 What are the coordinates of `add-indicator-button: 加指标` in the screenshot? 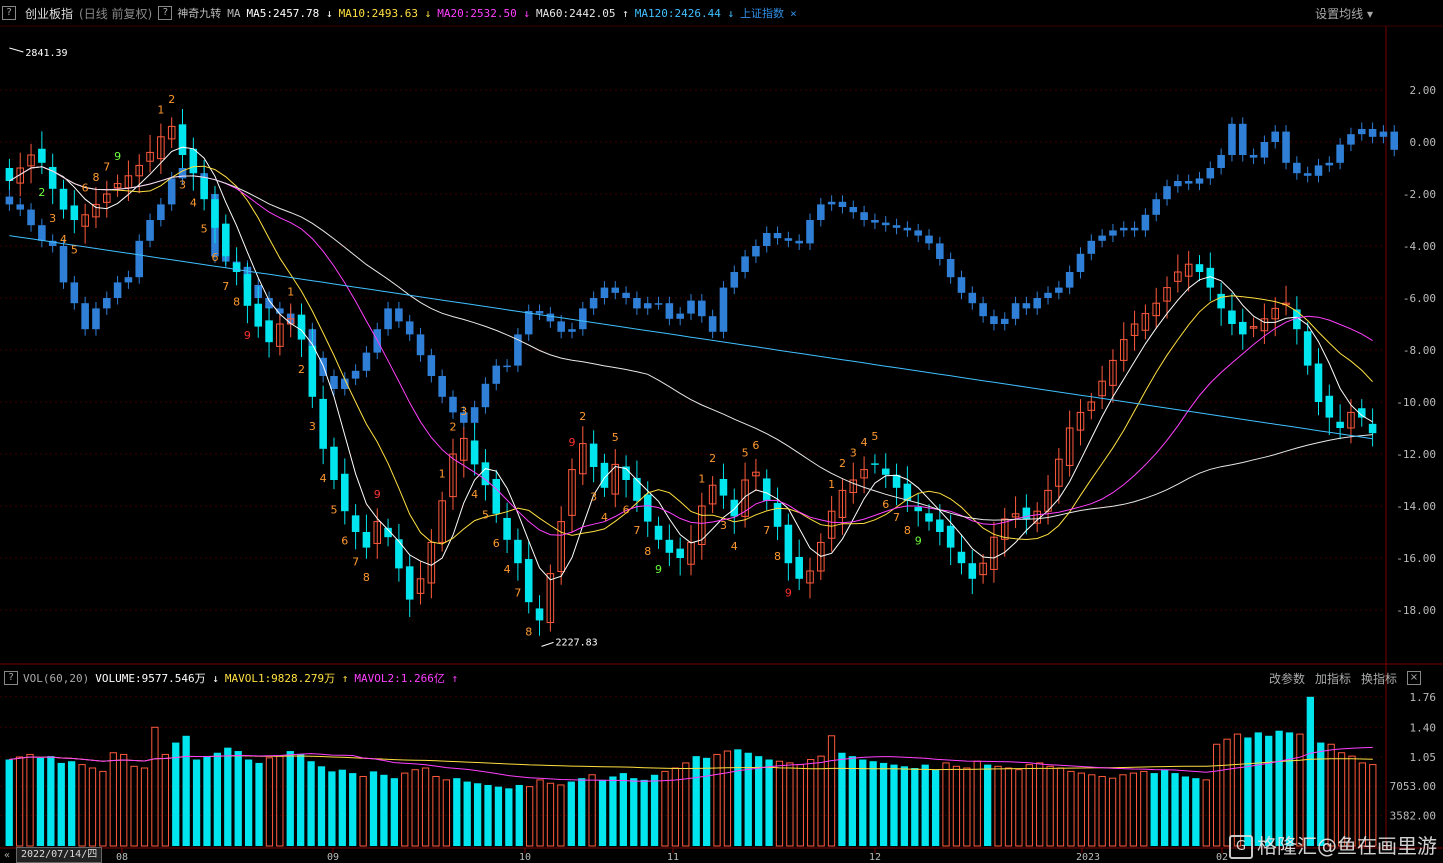 It's located at (1332, 678).